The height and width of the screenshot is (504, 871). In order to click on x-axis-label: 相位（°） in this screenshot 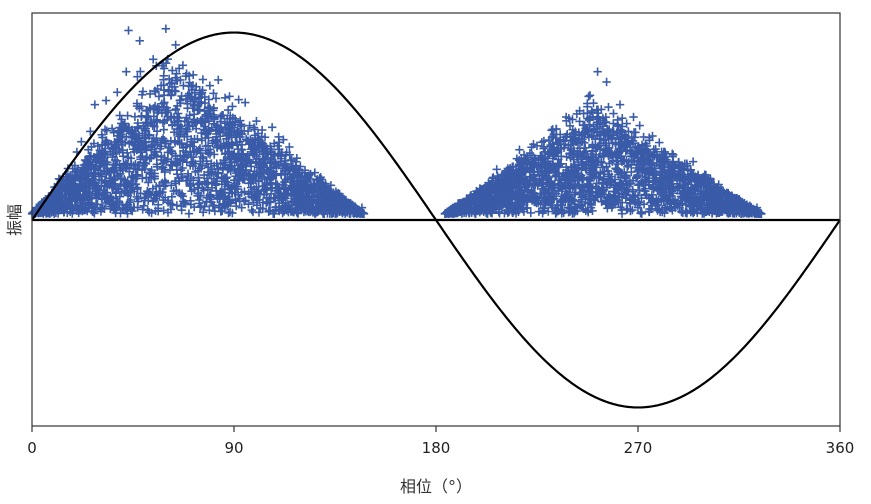, I will do `click(436, 486)`.